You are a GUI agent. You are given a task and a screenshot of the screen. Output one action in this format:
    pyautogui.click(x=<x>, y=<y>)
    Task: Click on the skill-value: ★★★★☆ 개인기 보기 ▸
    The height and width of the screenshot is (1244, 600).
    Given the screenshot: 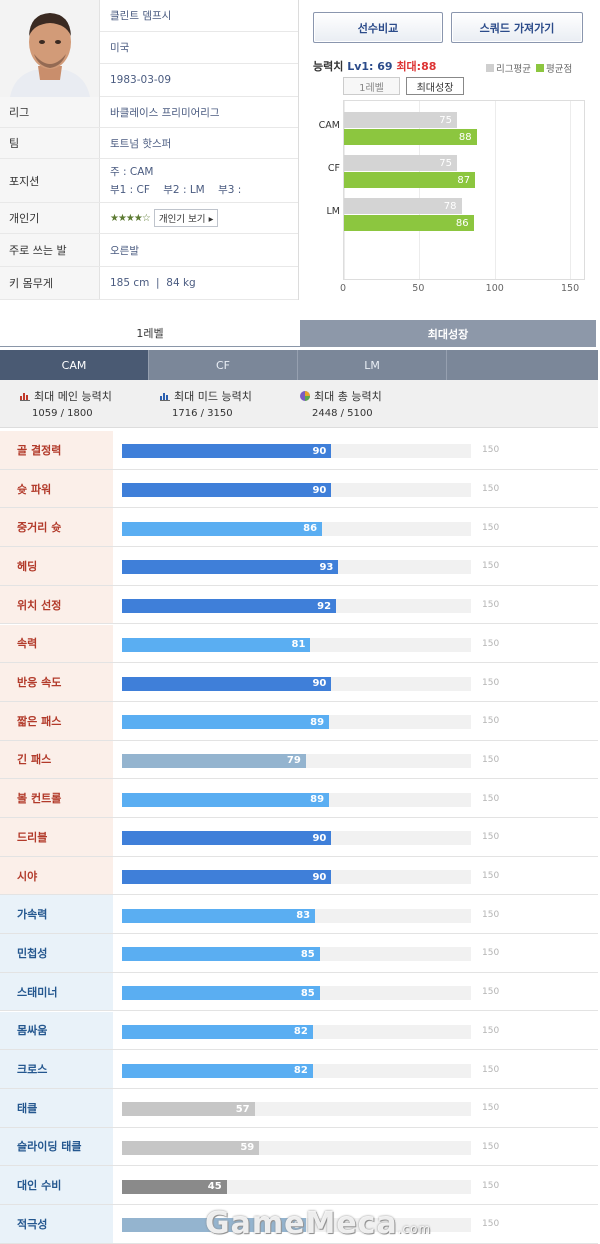 What is the action you would take?
    pyautogui.click(x=159, y=218)
    